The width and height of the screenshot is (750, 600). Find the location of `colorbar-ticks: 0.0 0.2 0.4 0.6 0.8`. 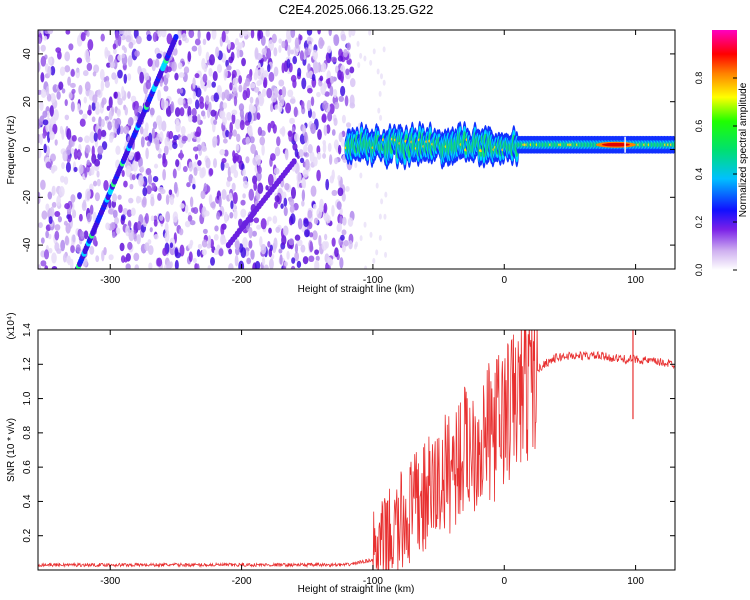

colorbar-ticks: 0.0 0.2 0.4 0.6 0.8 is located at coordinates (715, 174).